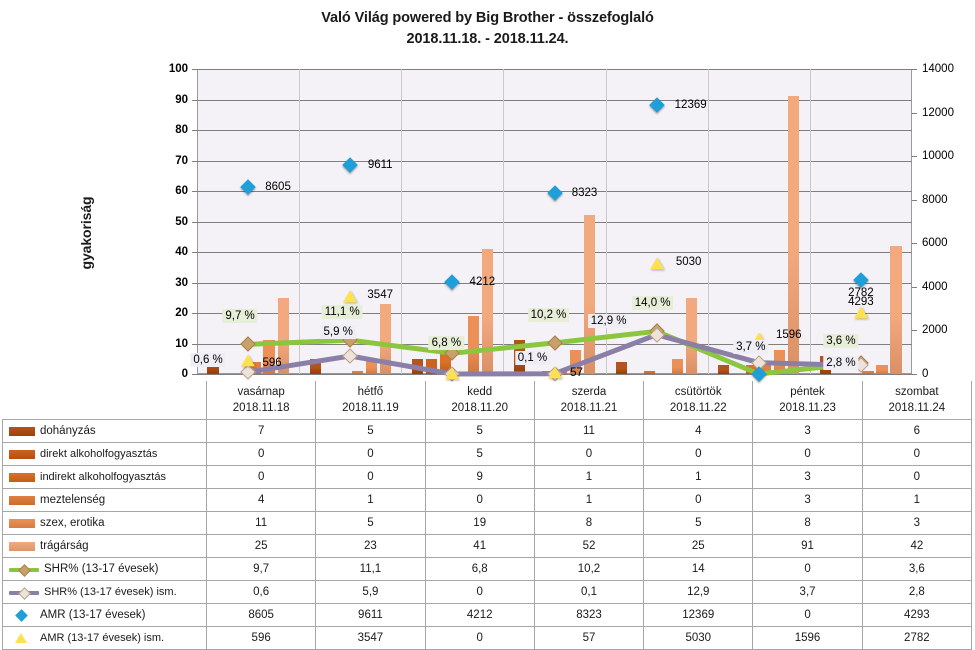 The image size is (975, 650). What do you see at coordinates (698, 615) in the screenshot?
I see `table-cell: 12369` at bounding box center [698, 615].